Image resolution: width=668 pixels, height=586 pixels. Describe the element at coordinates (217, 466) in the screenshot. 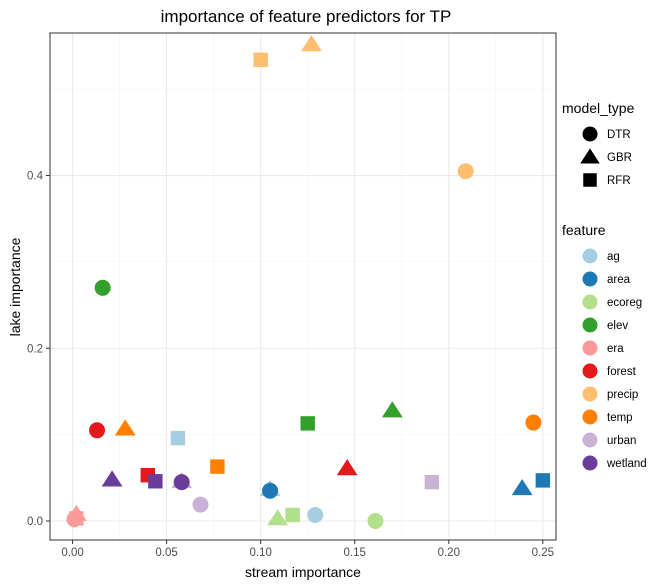

I see `data-point-temp-rfr` at that location.